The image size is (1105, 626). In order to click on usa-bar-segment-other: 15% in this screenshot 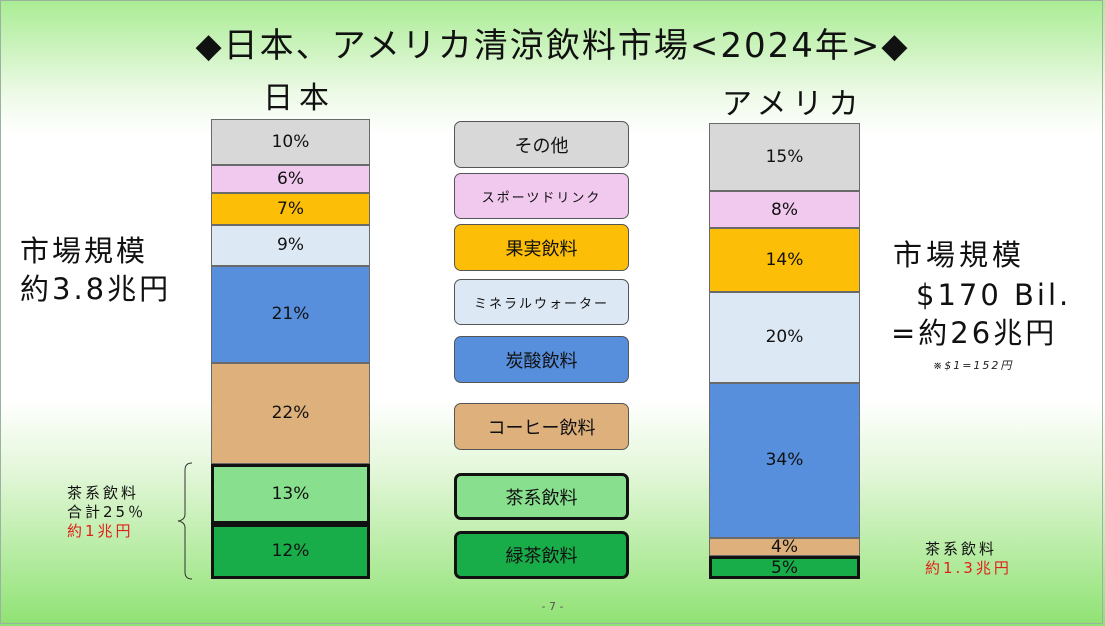, I will do `click(784, 157)`.